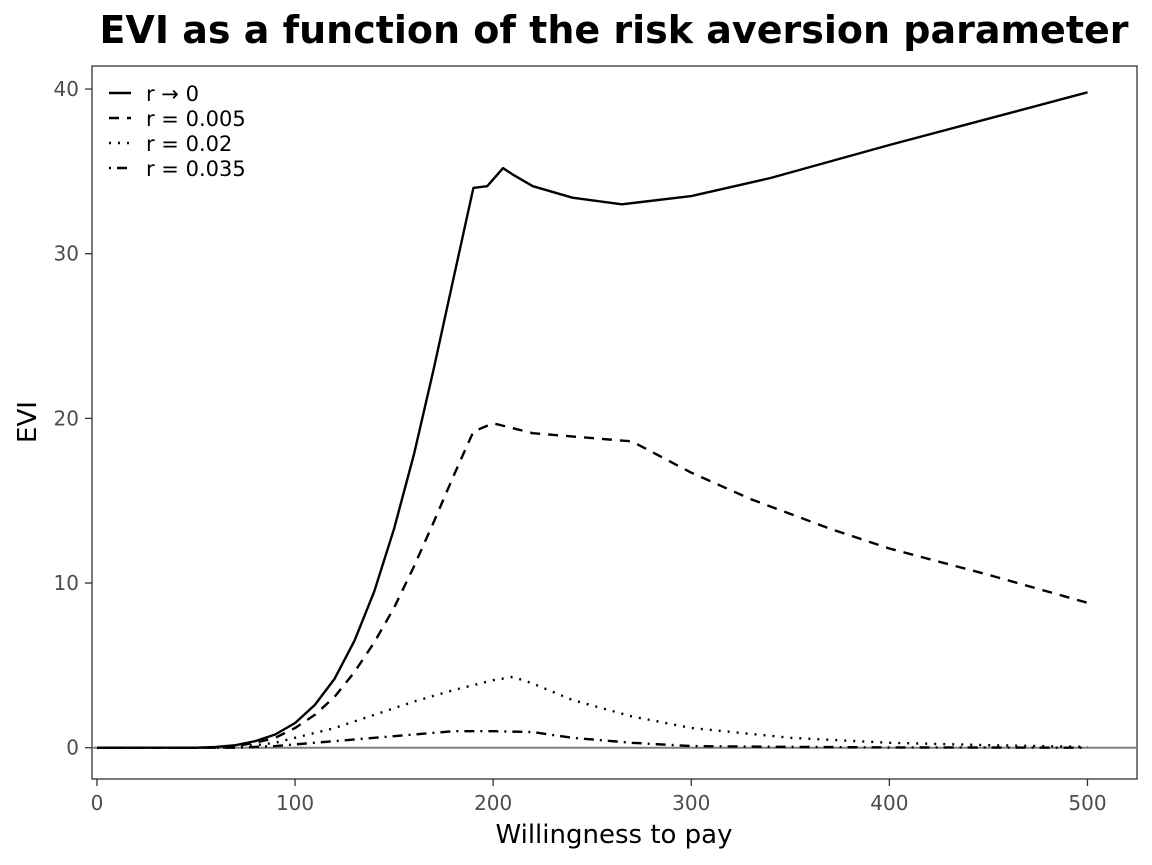  What do you see at coordinates (28, 422) in the screenshot?
I see `y-axis-title: EVI` at bounding box center [28, 422].